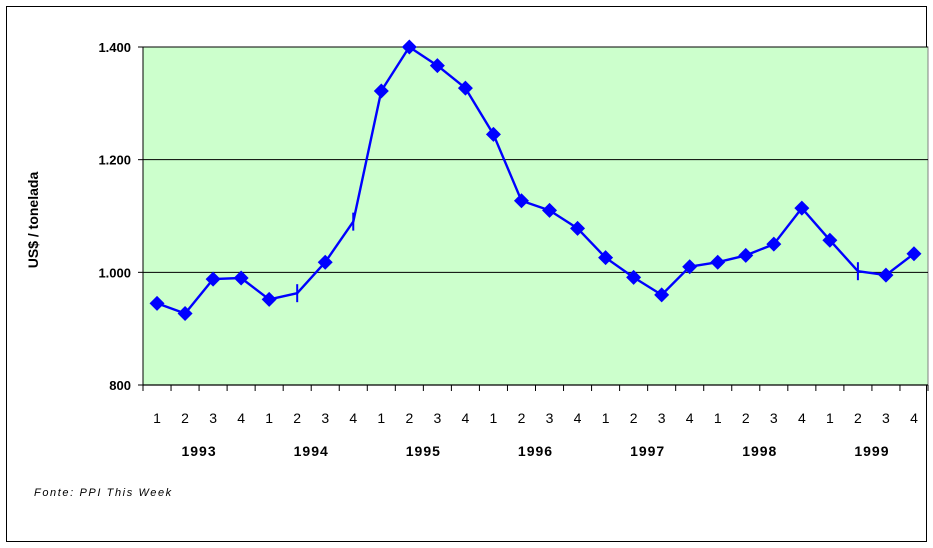 Image resolution: width=933 pixels, height=548 pixels. What do you see at coordinates (759, 451) in the screenshot?
I see `year-label: 1998` at bounding box center [759, 451].